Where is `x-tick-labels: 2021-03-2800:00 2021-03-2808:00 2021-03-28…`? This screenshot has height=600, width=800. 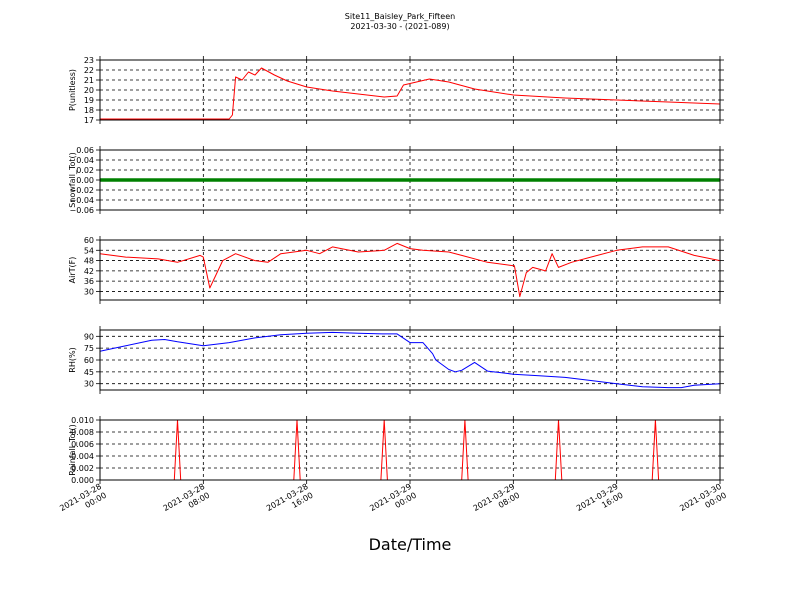 x-tick-labels: 2021-03-2800:00 2021-03-2808:00 2021-03-28… is located at coordinates (393, 502).